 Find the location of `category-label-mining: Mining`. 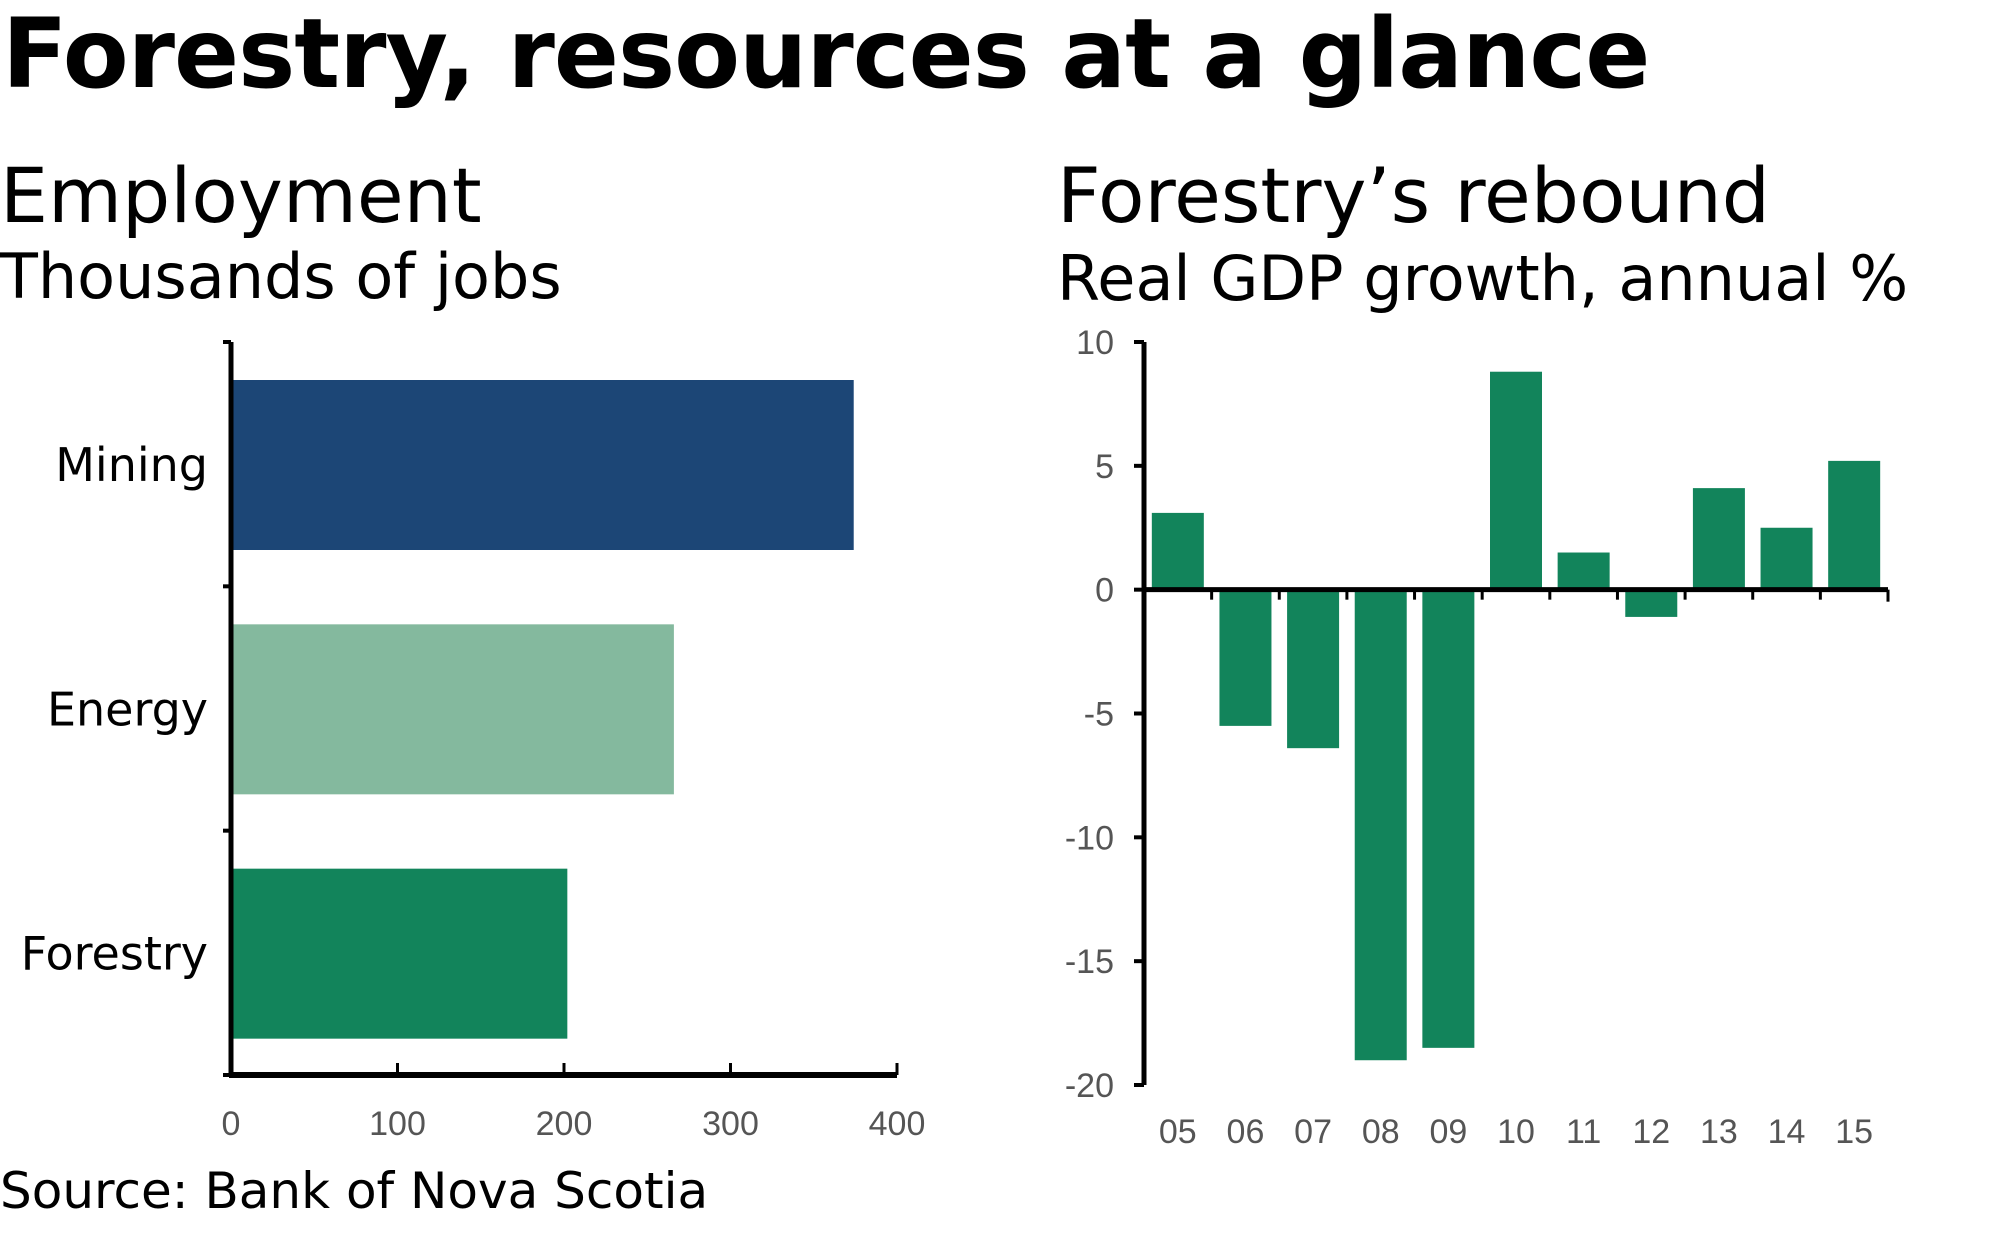

category-label-mining: Mining is located at coordinates (131, 465).